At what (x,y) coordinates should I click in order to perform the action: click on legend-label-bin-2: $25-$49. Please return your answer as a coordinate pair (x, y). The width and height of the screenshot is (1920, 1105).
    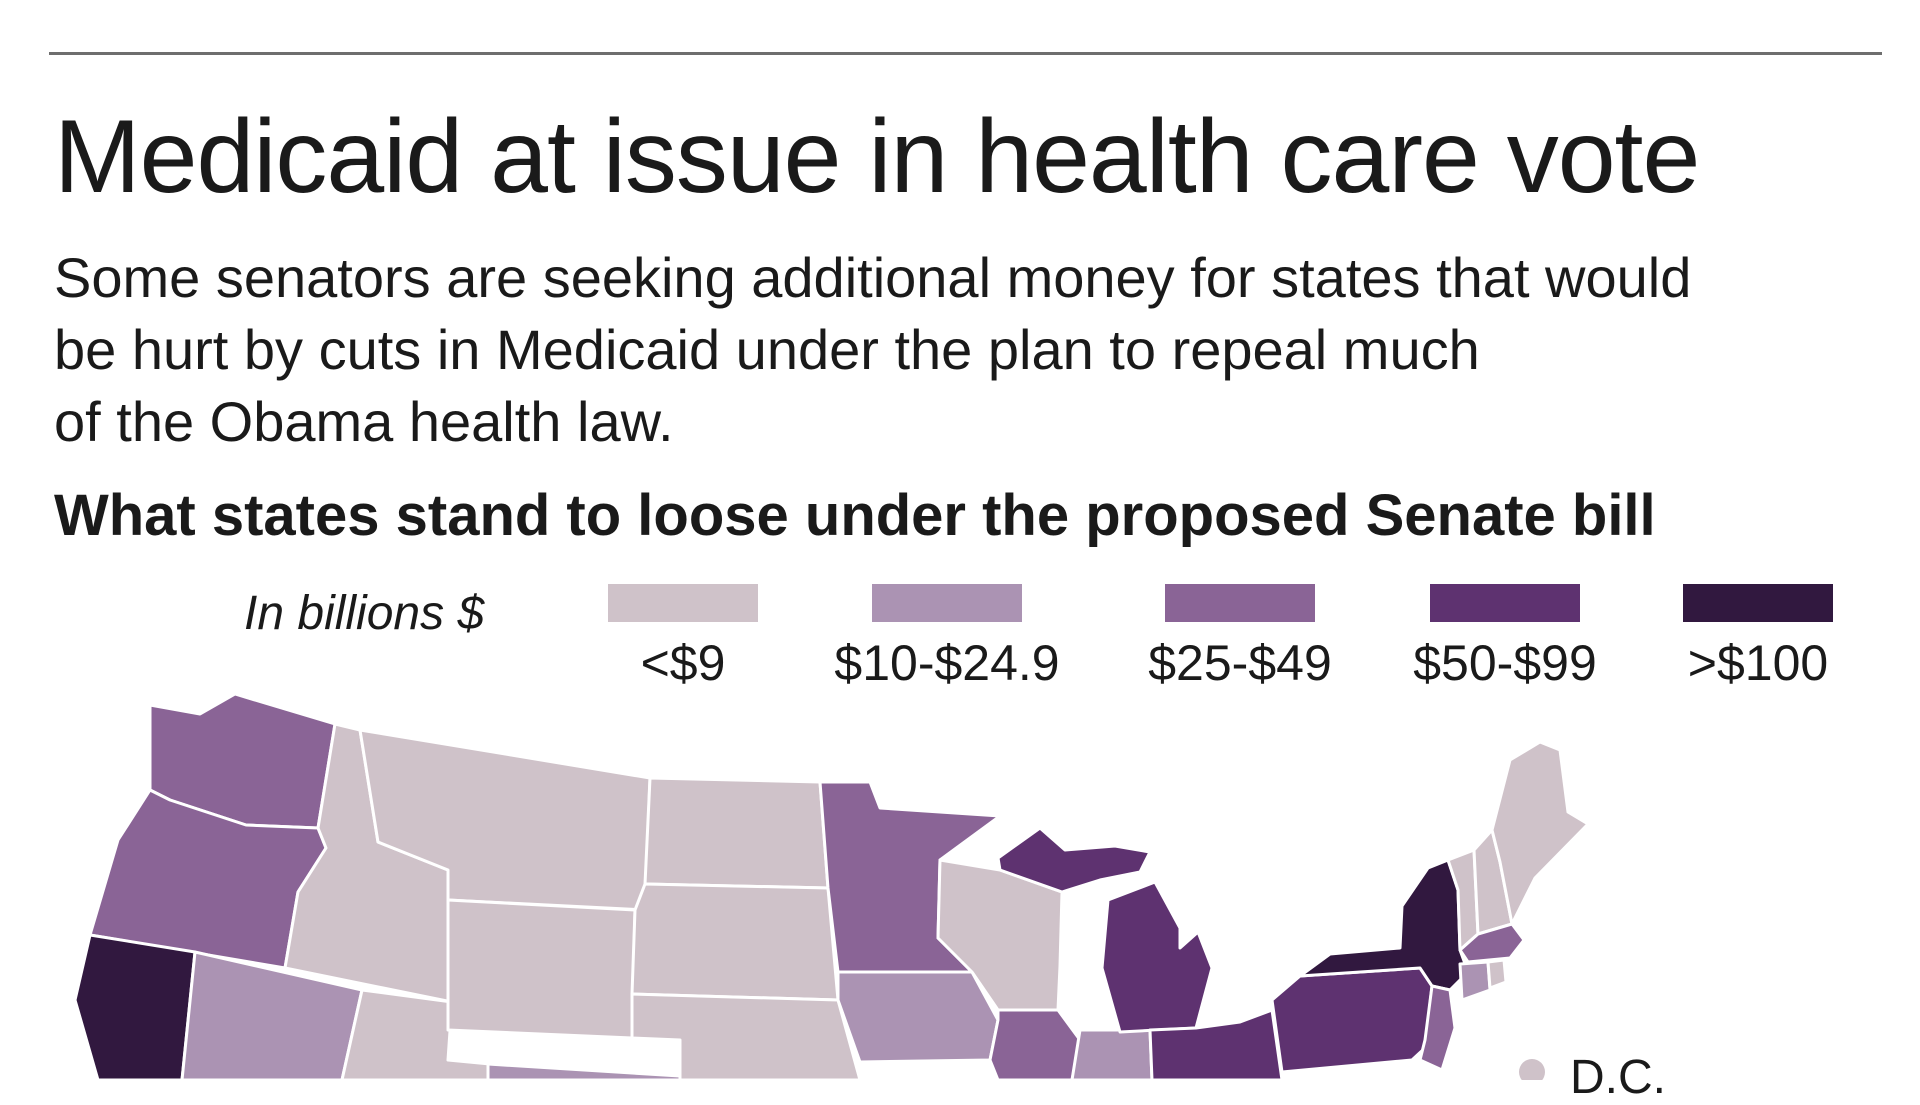
    Looking at the image, I should click on (1240, 663).